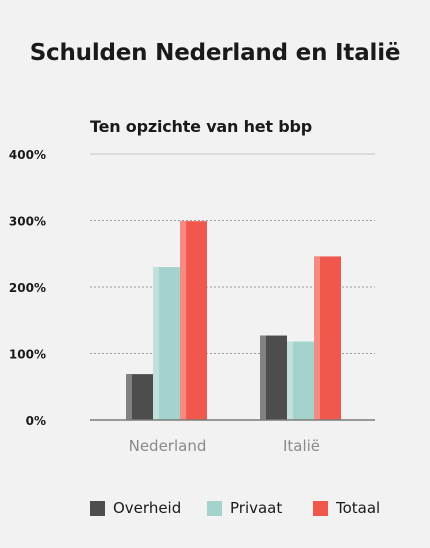 Image resolution: width=430 pixels, height=548 pixels. Describe the element at coordinates (224, 446) in the screenshot. I see `category-labels: Nederland Italië` at that location.